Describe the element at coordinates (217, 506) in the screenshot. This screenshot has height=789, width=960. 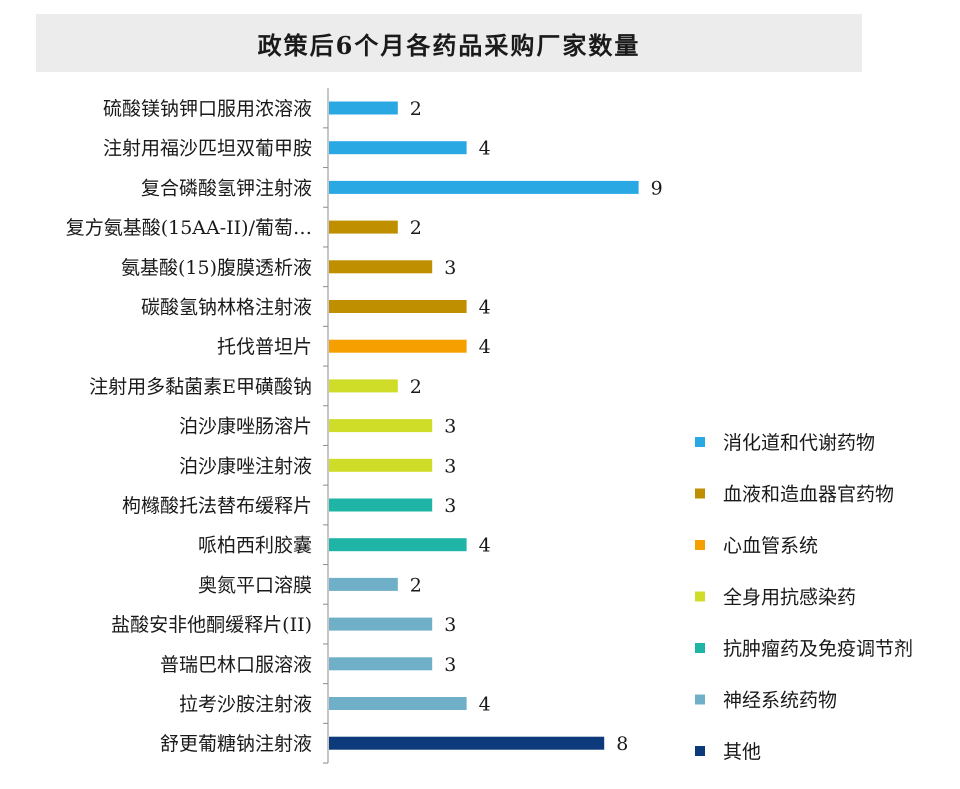
I see `category-label: 枸橼酸托法替布缓释片` at that location.